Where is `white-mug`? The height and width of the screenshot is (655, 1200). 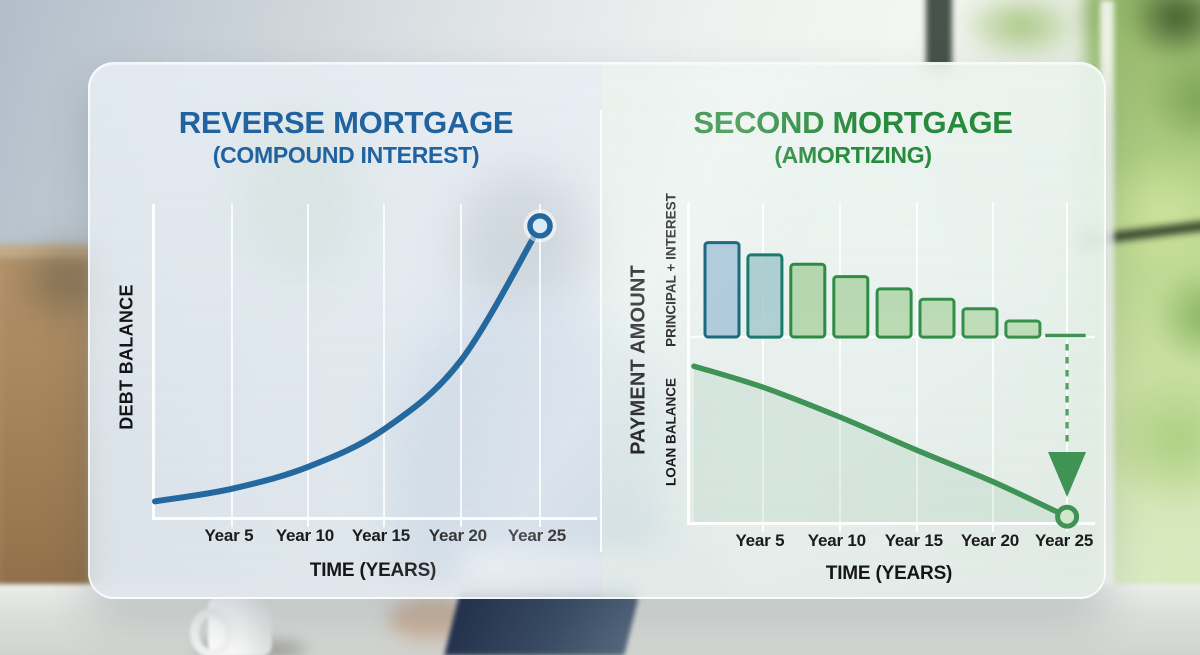 white-mug is located at coordinates (240, 626).